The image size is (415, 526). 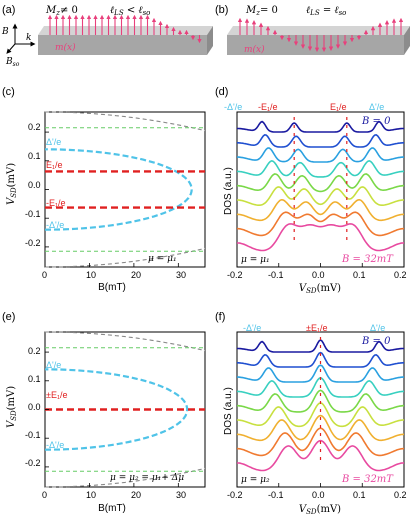 I want to click on label-delta-bot-e: -Δ'/e, so click(x=55, y=445).